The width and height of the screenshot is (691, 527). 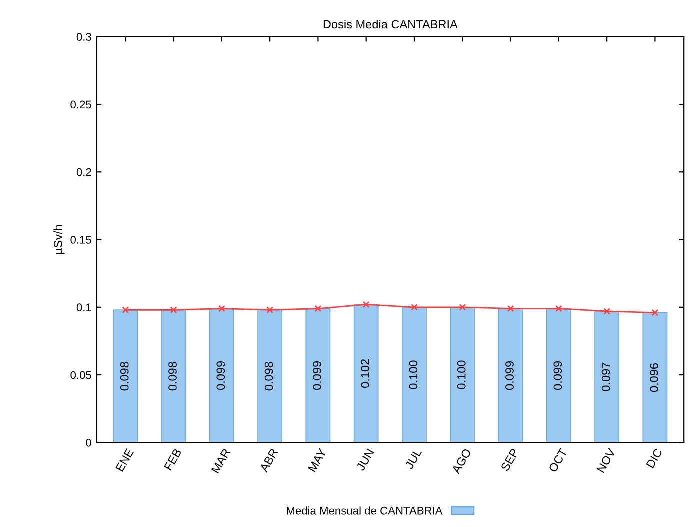 I want to click on y-tick-label: 0.3, so click(x=84, y=37).